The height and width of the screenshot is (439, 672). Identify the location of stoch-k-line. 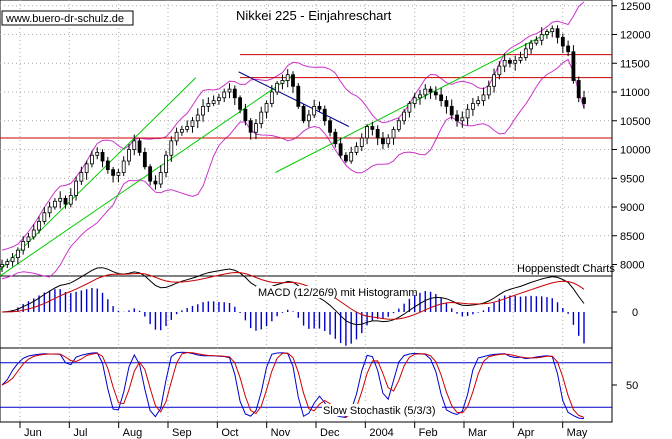
(293, 385).